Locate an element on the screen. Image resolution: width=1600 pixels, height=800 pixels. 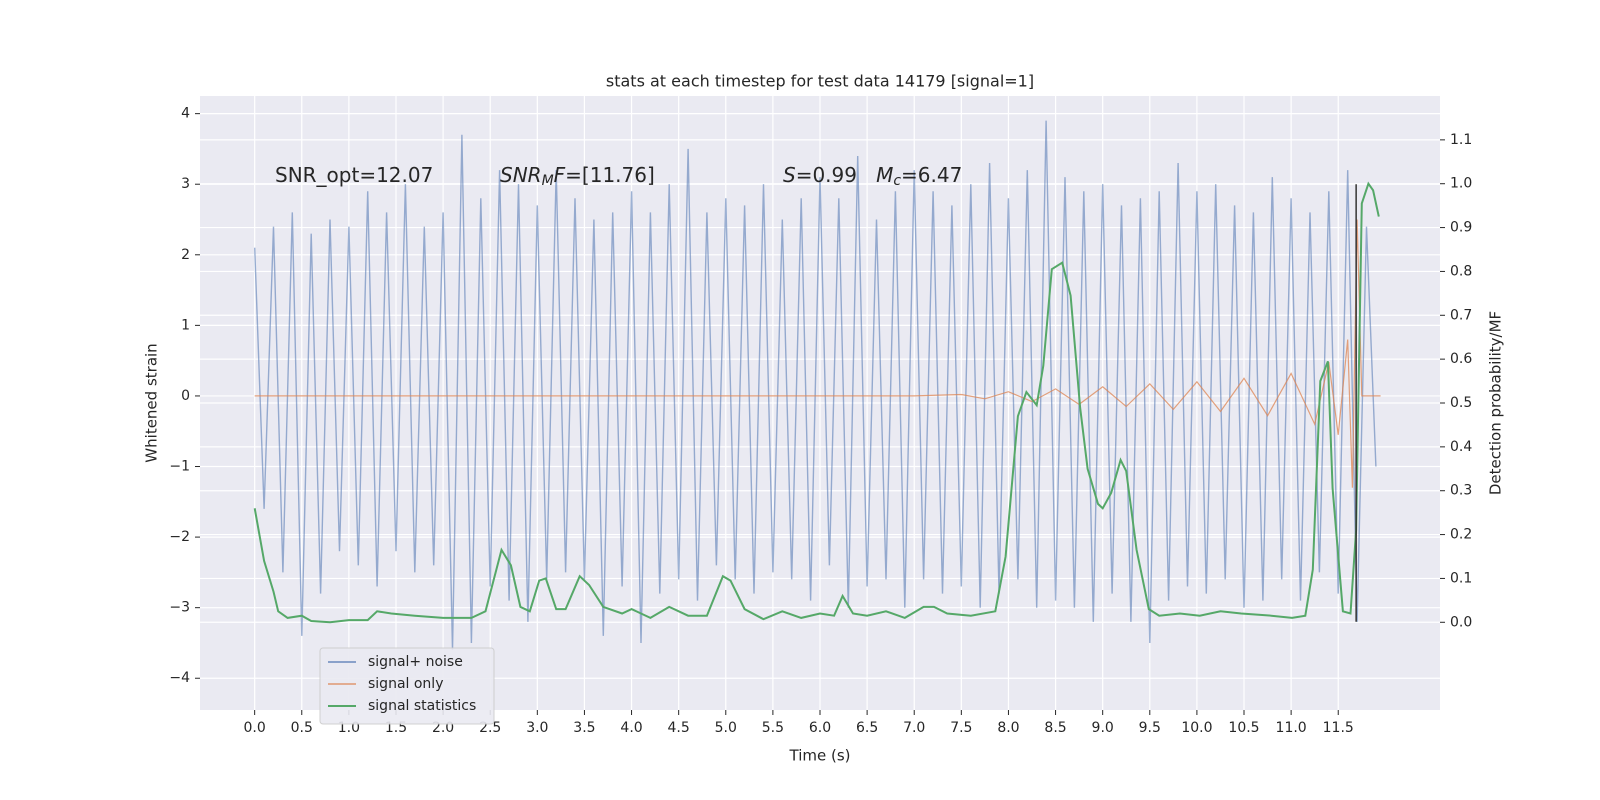
y2-tick-label: 0.8 is located at coordinates (1461, 271).